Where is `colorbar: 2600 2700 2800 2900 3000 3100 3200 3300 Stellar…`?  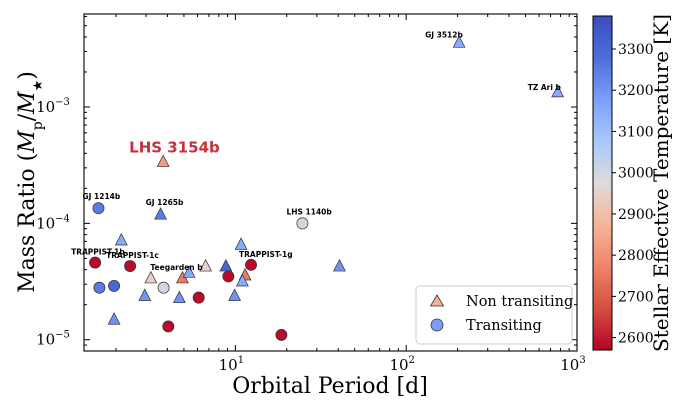
colorbar: 2600 2700 2800 2900 3000 3100 3200 3300 Stellar… is located at coordinates (632, 183).